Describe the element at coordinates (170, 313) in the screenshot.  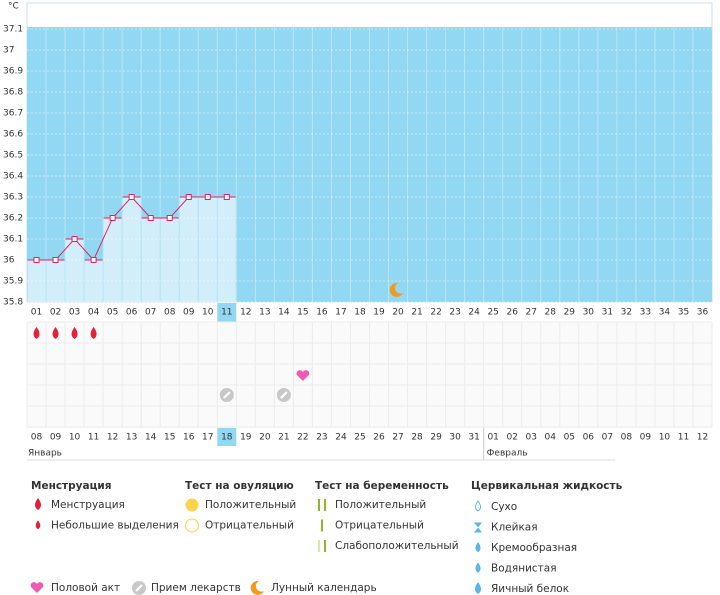
I see `x-tick-label: 08` at that location.